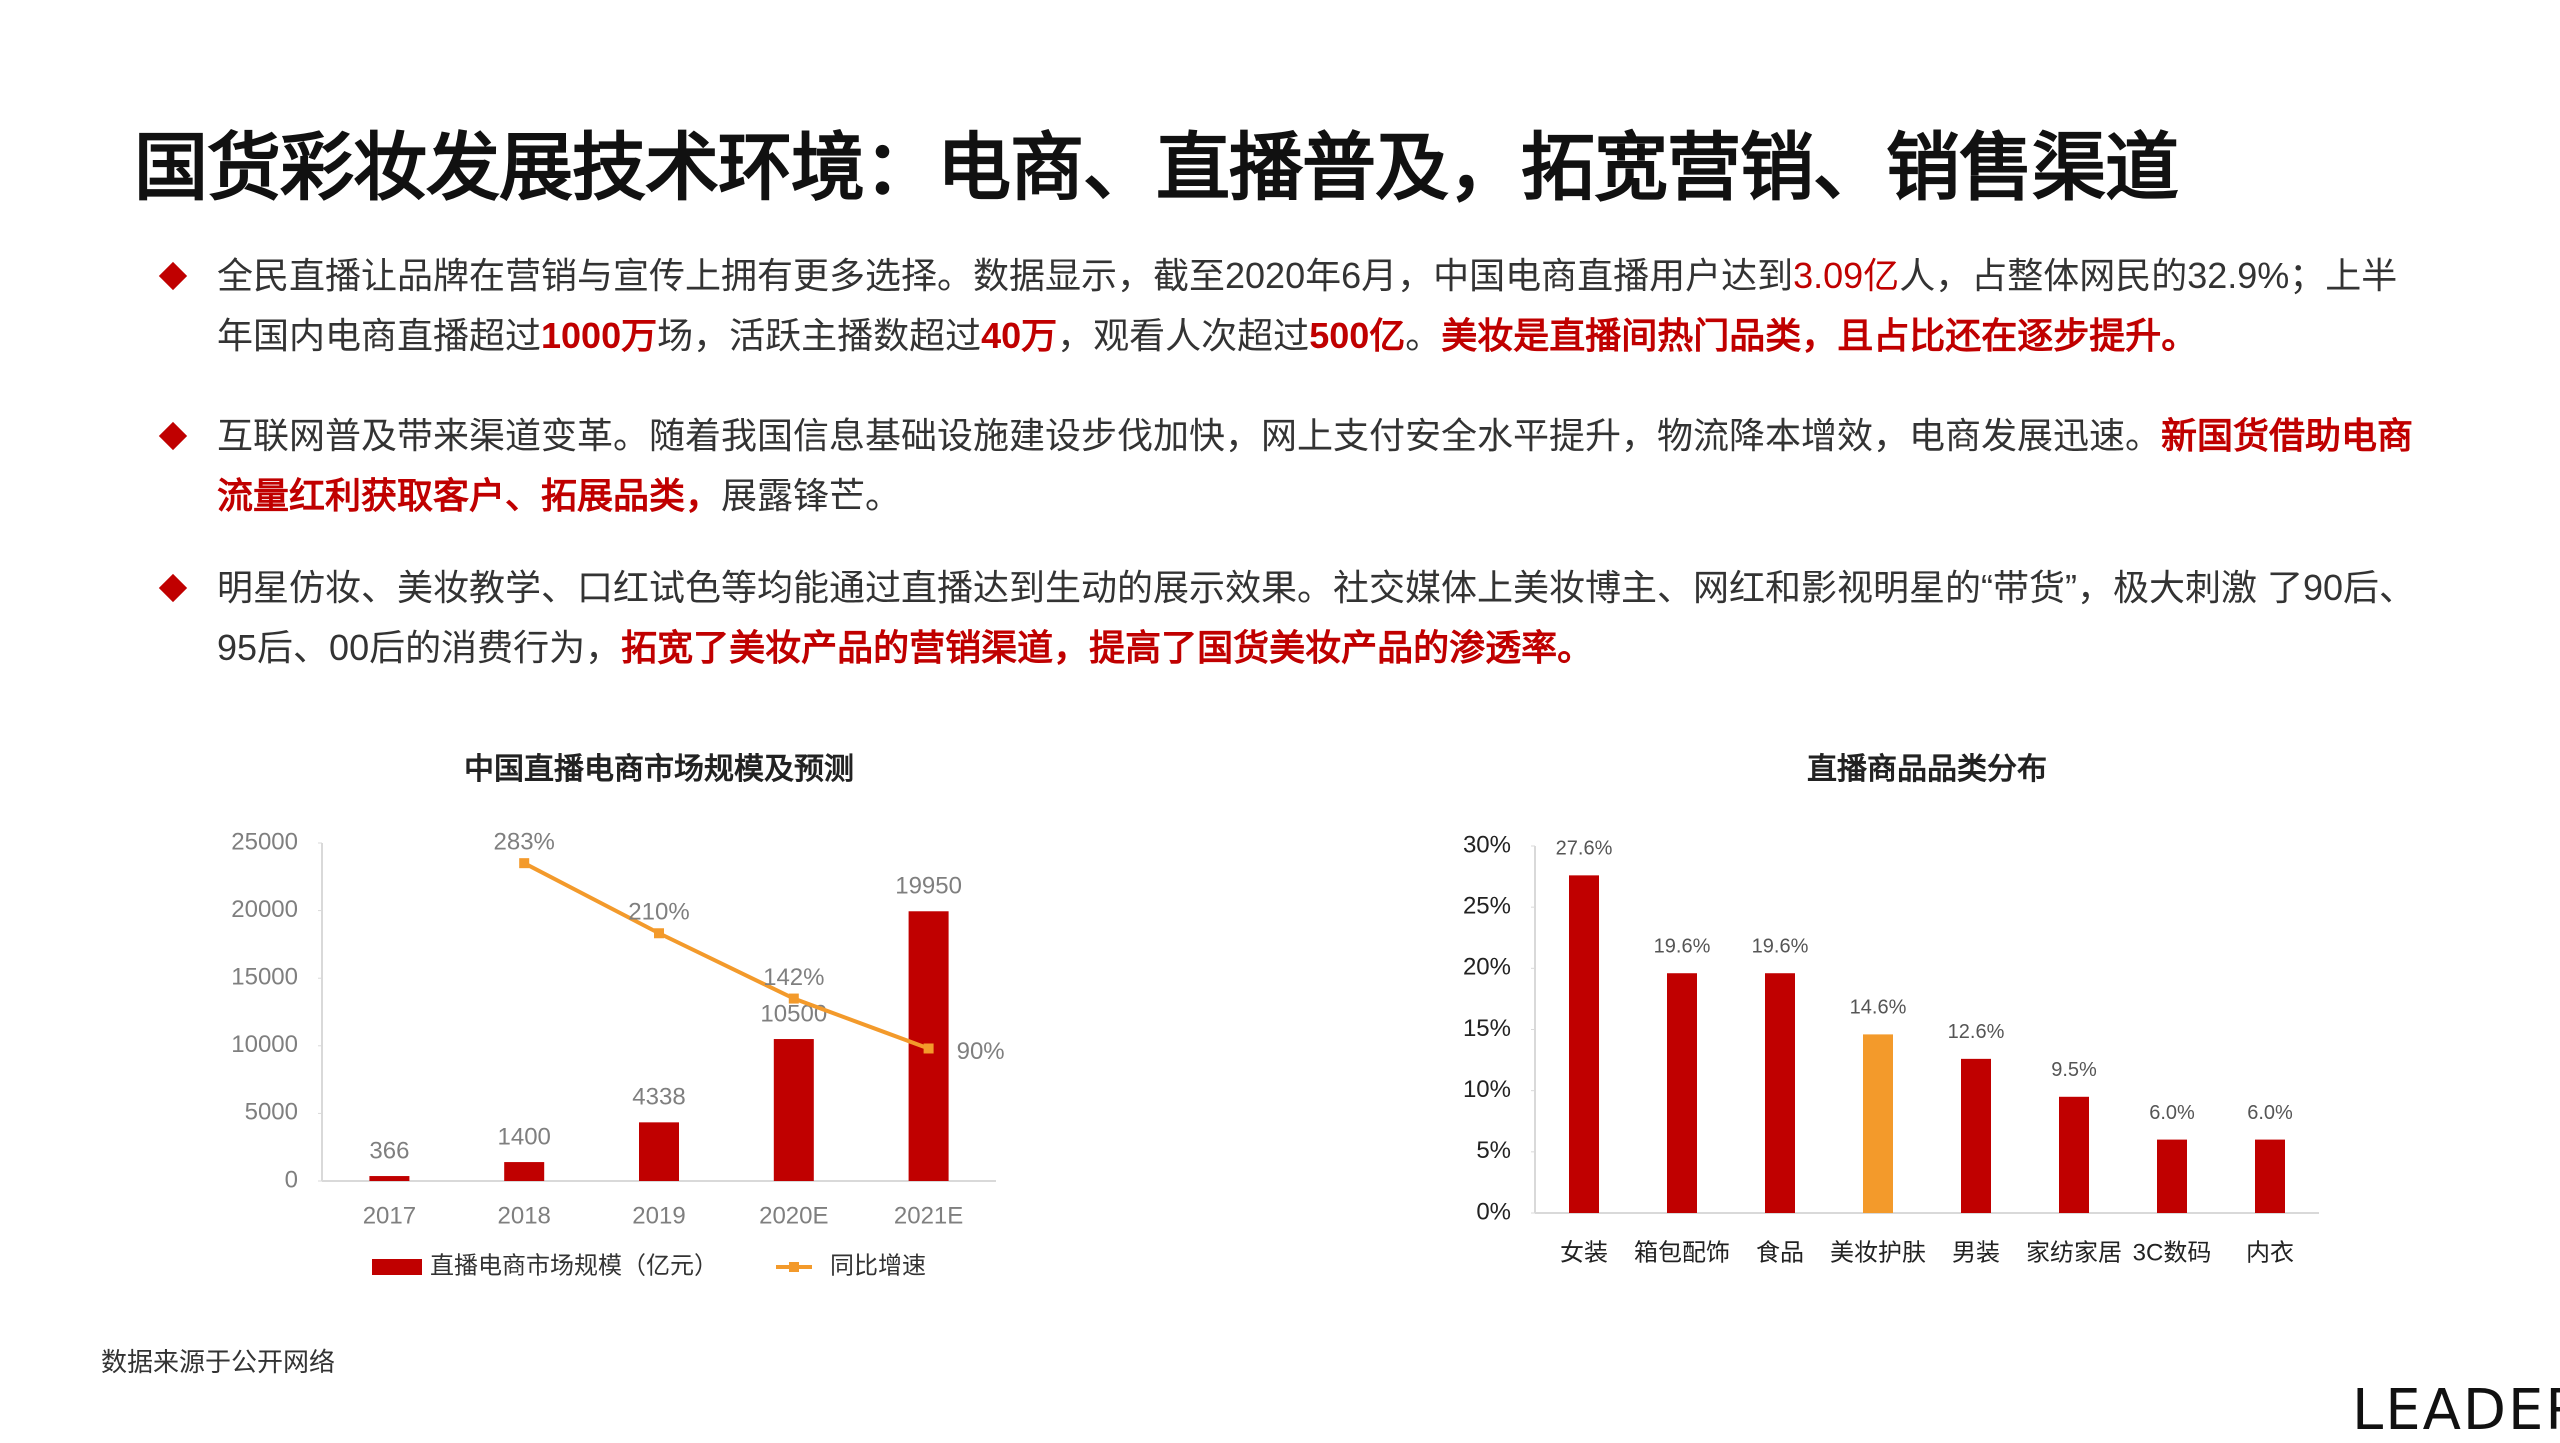  What do you see at coordinates (1487, 906) in the screenshot?
I see `y-tick-label: 25%` at bounding box center [1487, 906].